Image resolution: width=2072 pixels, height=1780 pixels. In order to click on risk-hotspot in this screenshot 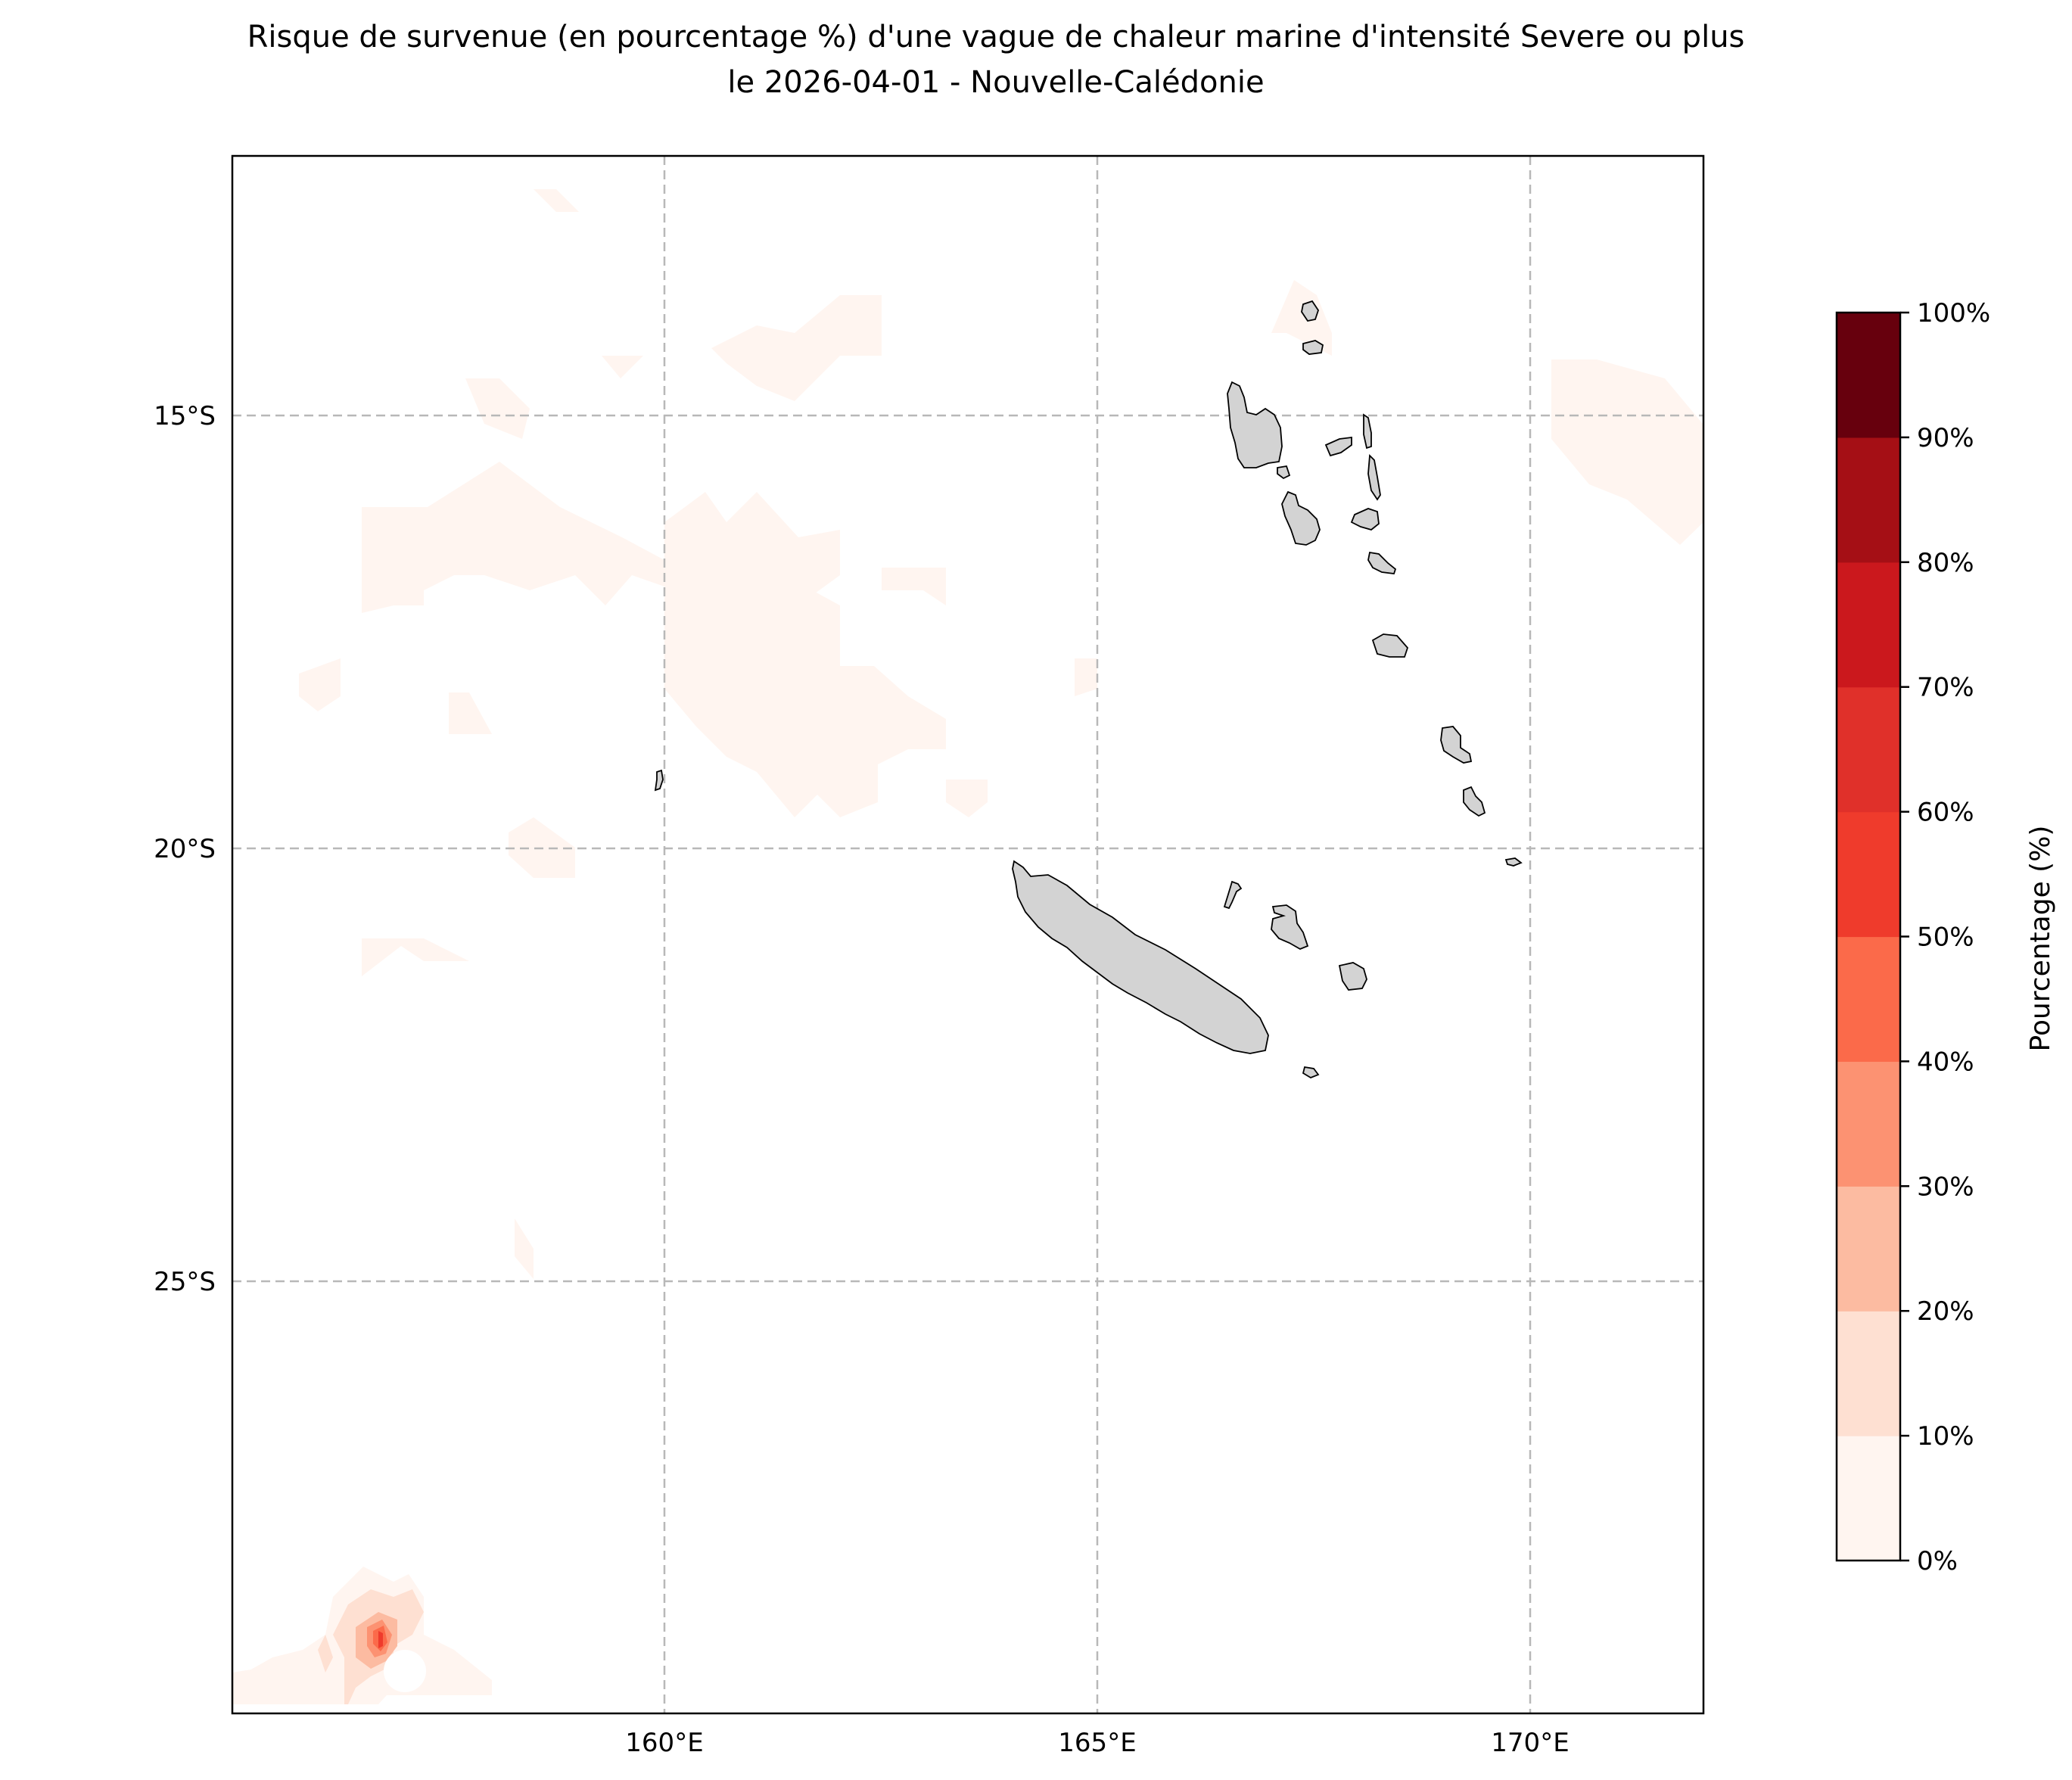, I will do `click(329, 1646)`.